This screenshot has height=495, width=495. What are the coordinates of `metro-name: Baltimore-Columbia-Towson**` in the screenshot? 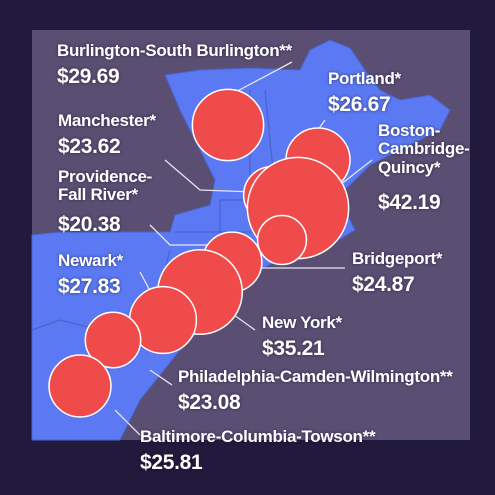 It's located at (258, 436).